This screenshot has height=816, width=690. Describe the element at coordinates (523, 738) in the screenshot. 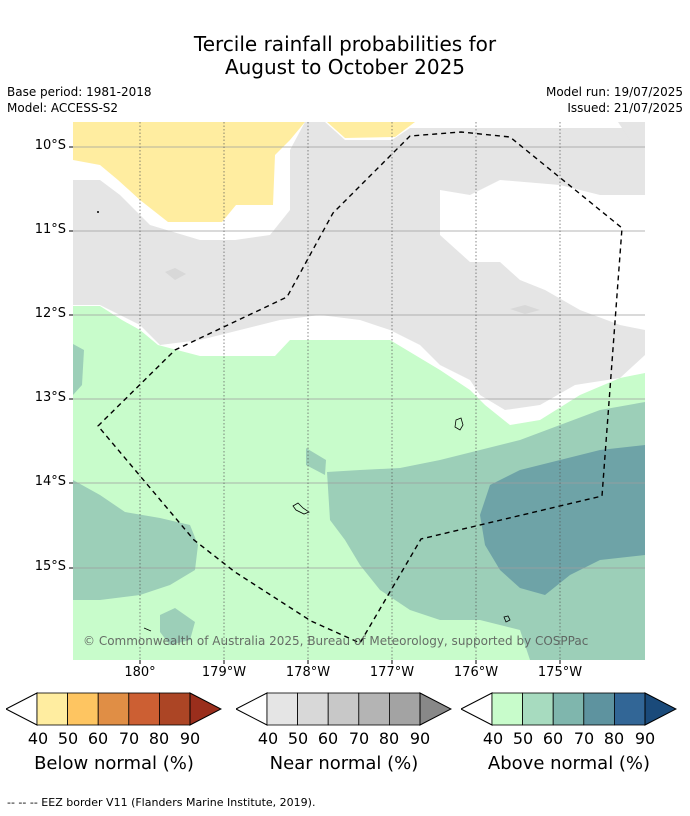

I see `above-tick-50: 50` at that location.